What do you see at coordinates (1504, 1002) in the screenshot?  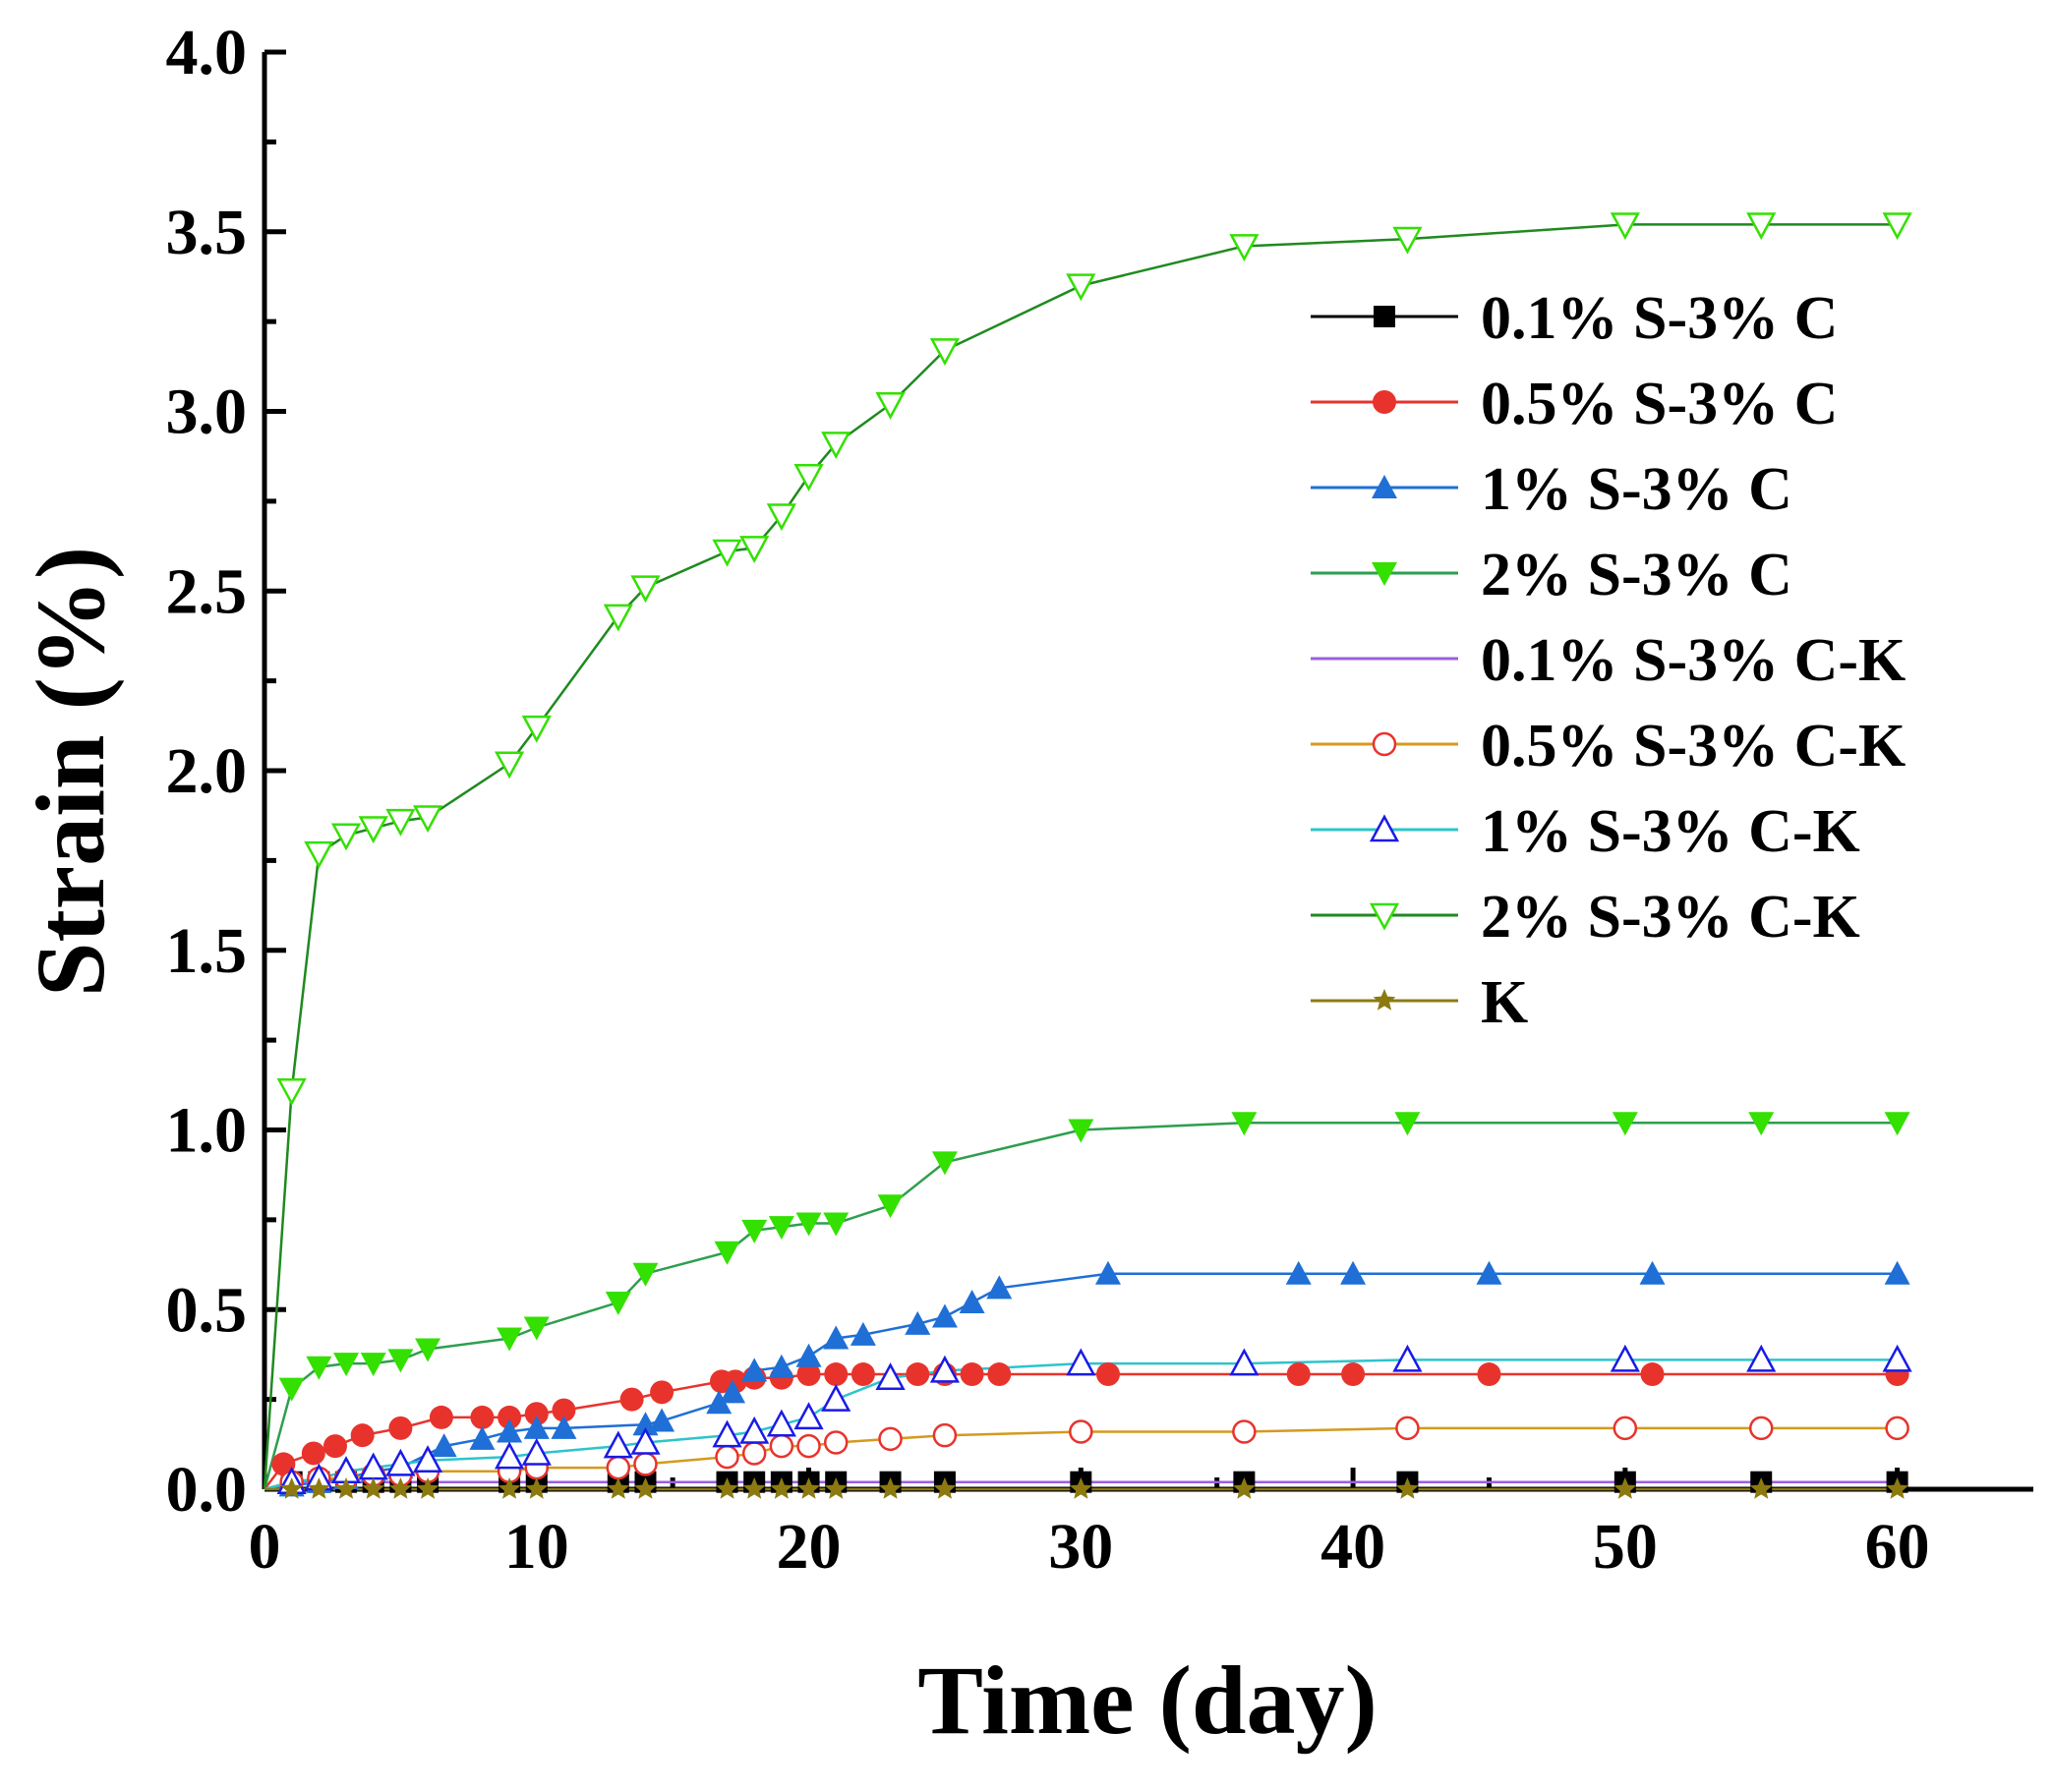 I see `legend-label: K` at bounding box center [1504, 1002].